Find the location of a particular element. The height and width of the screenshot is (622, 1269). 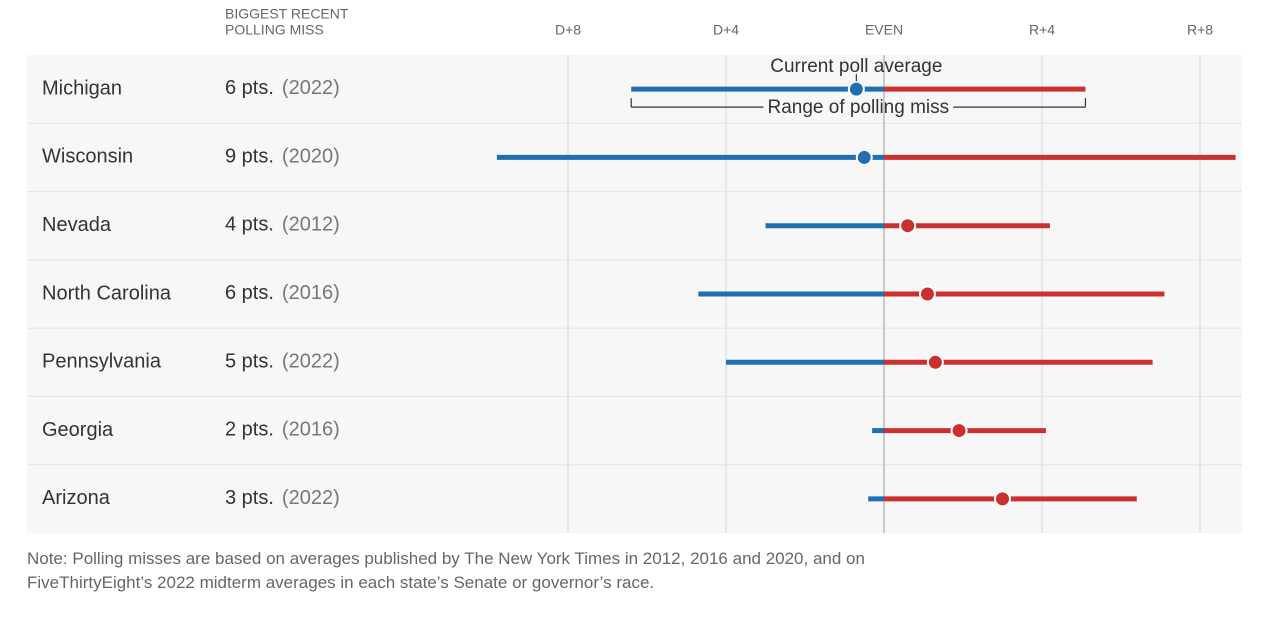

state-label: North Carolina is located at coordinates (107, 293).